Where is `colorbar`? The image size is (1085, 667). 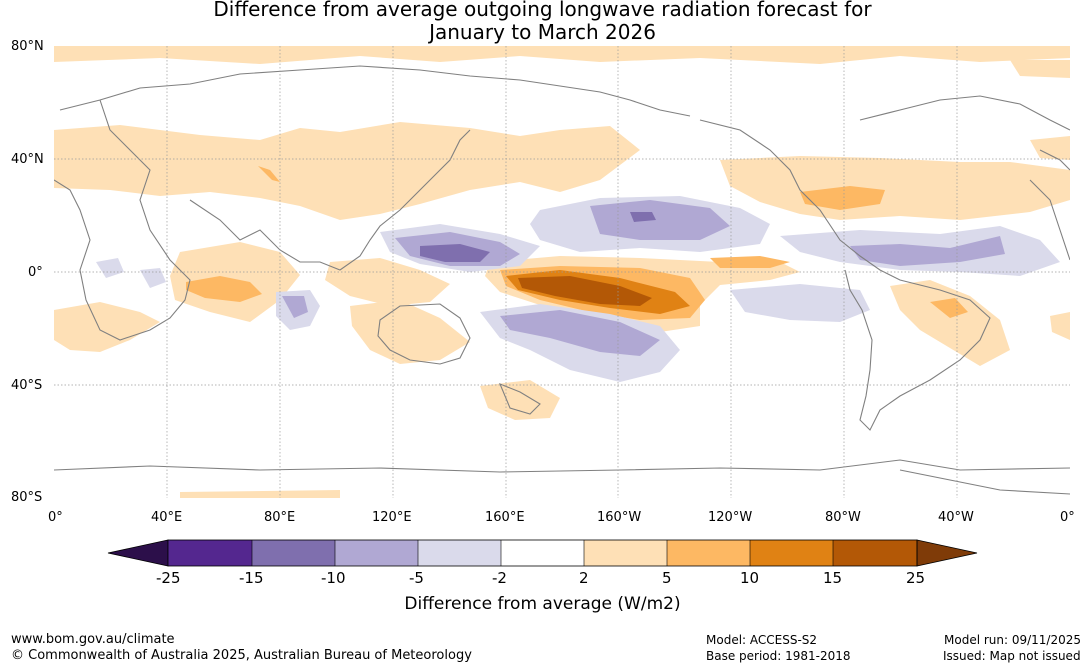 colorbar is located at coordinates (542, 553).